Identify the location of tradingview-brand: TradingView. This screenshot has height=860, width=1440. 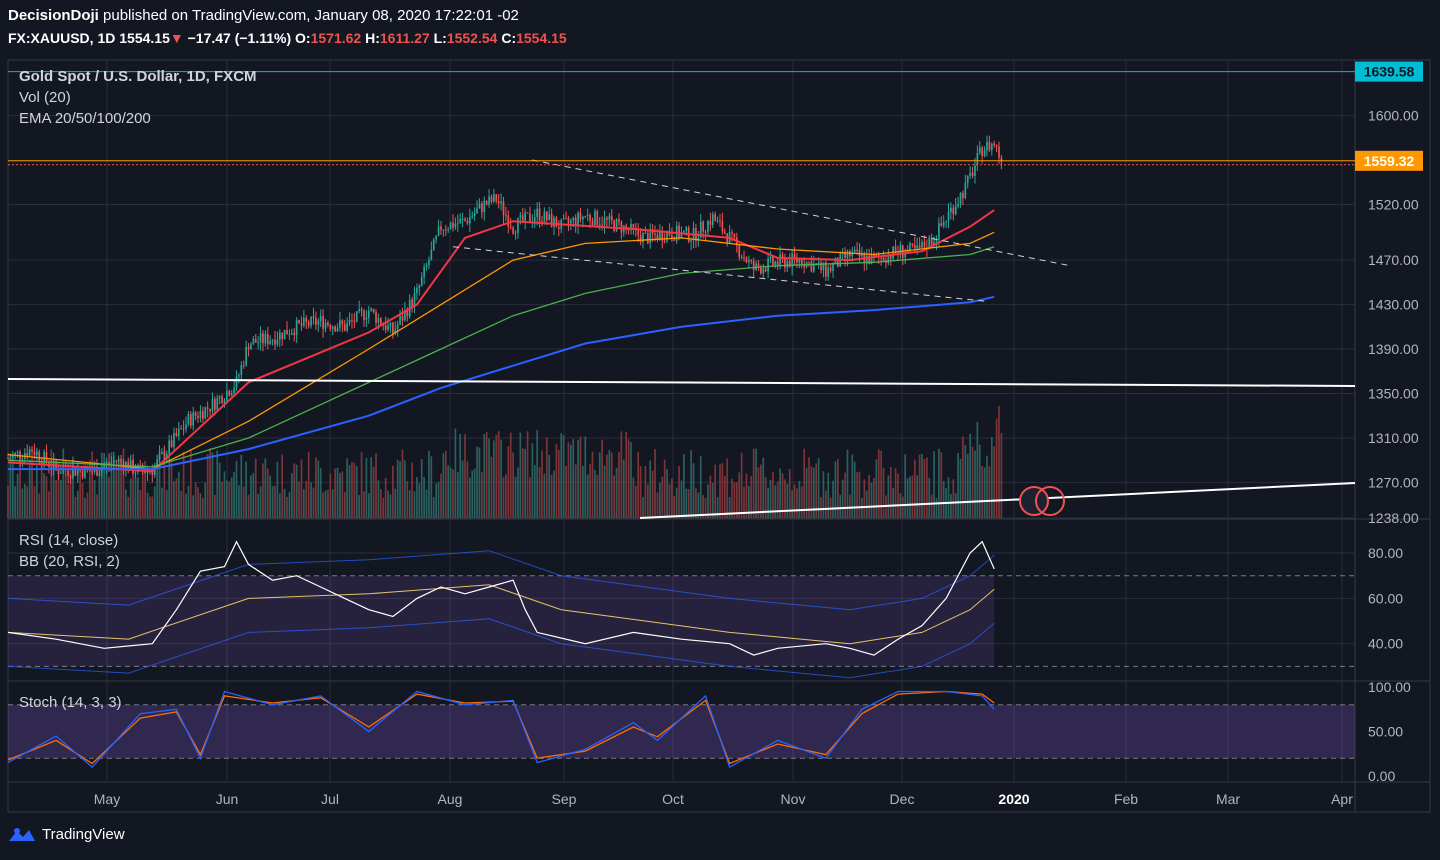
(66, 834).